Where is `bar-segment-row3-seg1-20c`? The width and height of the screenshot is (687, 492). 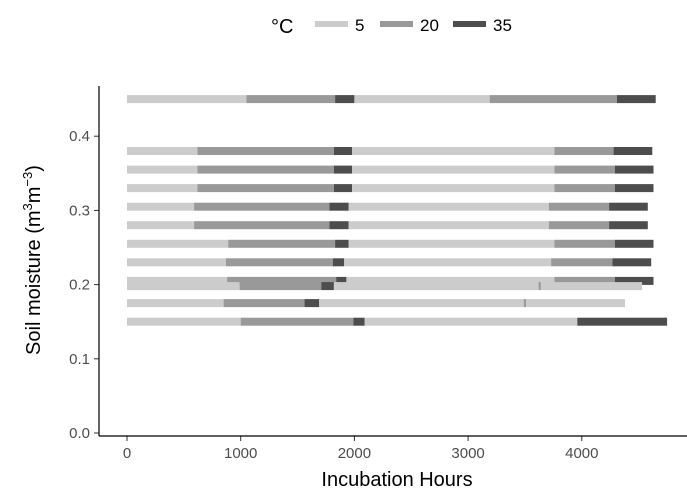 bar-segment-row3-seg1-20c is located at coordinates (265, 188).